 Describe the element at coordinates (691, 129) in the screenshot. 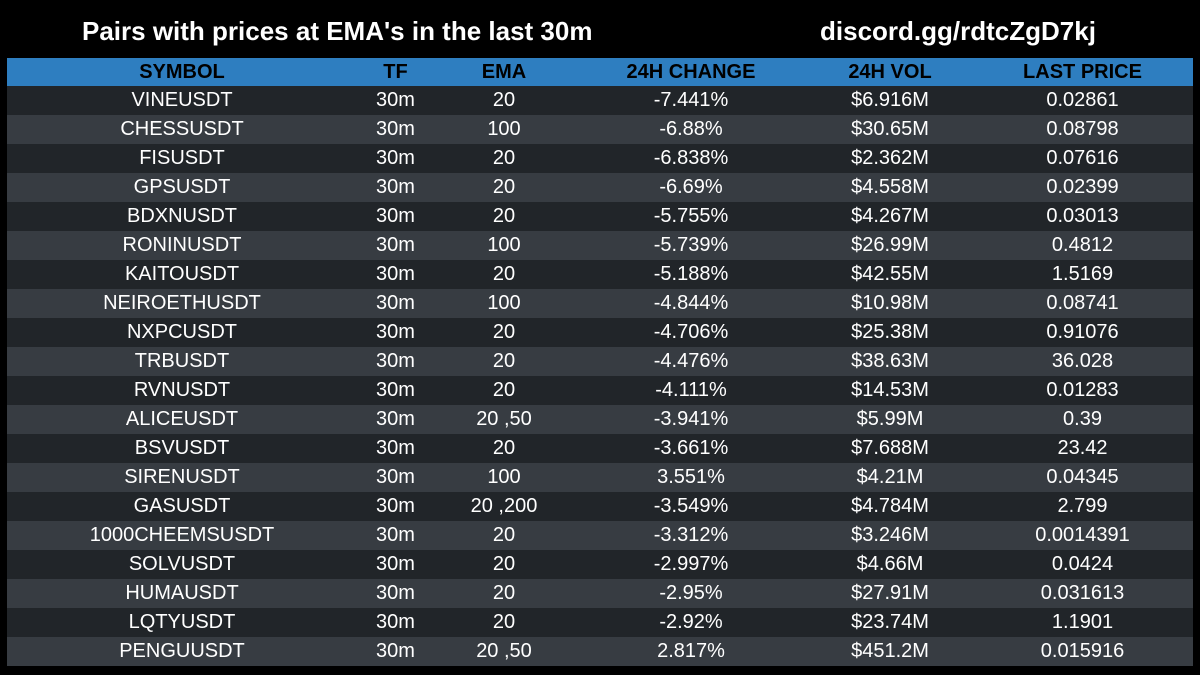

I see `cell-24h-change: -6.88%` at that location.